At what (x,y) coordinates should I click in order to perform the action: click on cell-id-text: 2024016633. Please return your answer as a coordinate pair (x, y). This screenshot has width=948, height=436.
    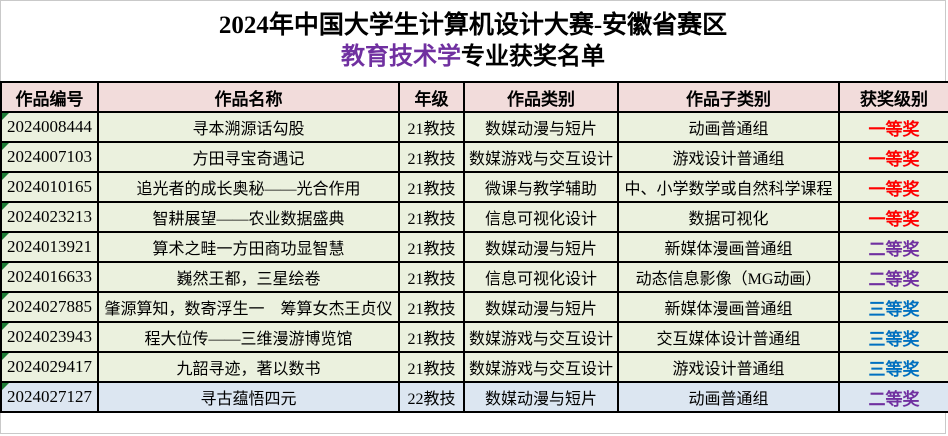
    Looking at the image, I should click on (49, 276).